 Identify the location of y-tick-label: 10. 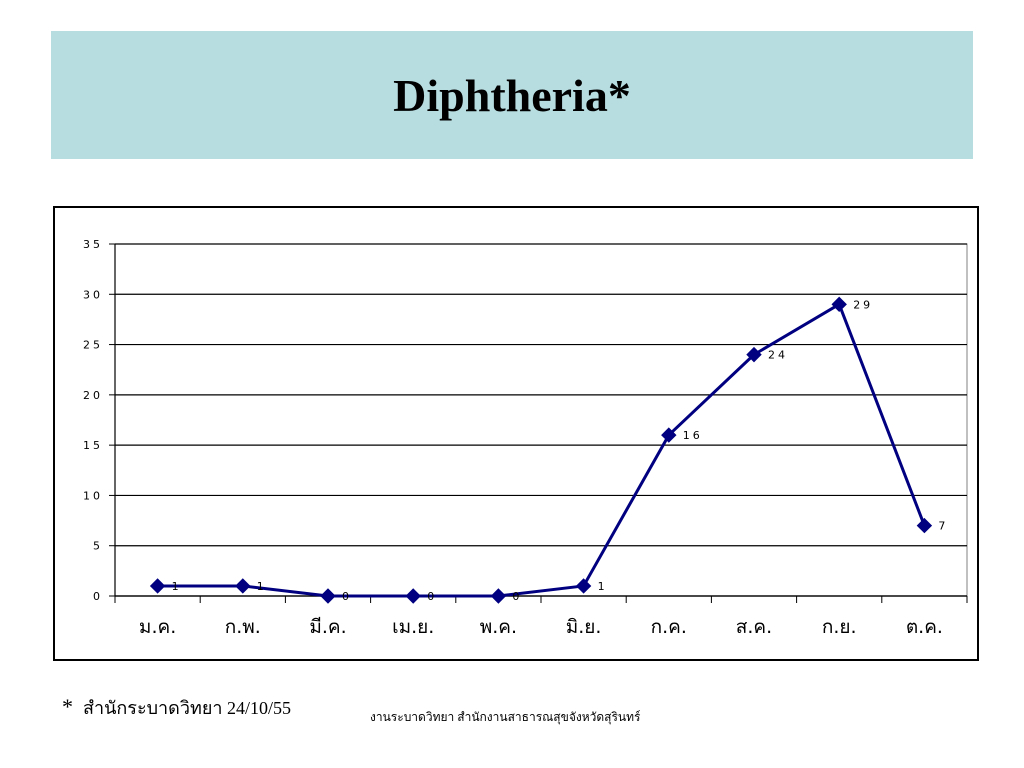
(93, 495).